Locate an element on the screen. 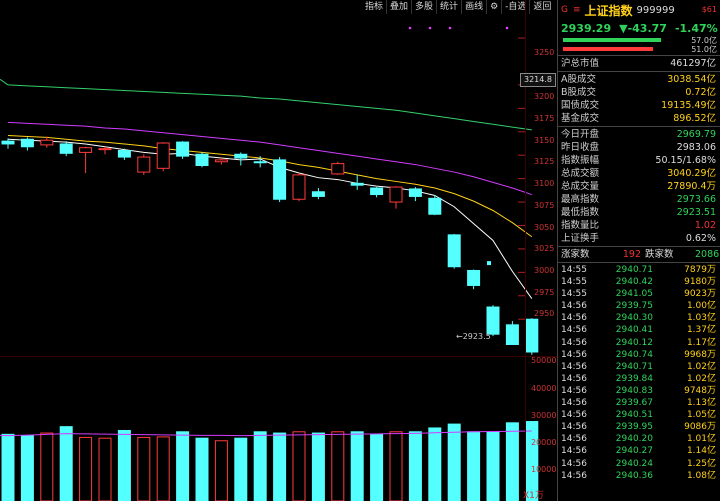  toolbar-watchlist-button: -自选 is located at coordinates (515, 7).